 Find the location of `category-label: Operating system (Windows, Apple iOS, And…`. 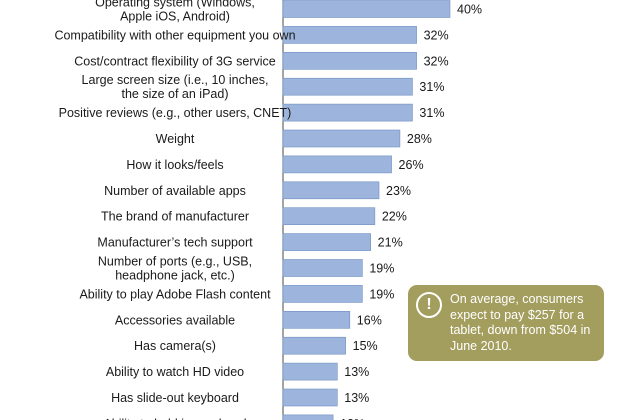

category-label: Operating system (Windows, Apple iOS, And… is located at coordinates (175, 12).